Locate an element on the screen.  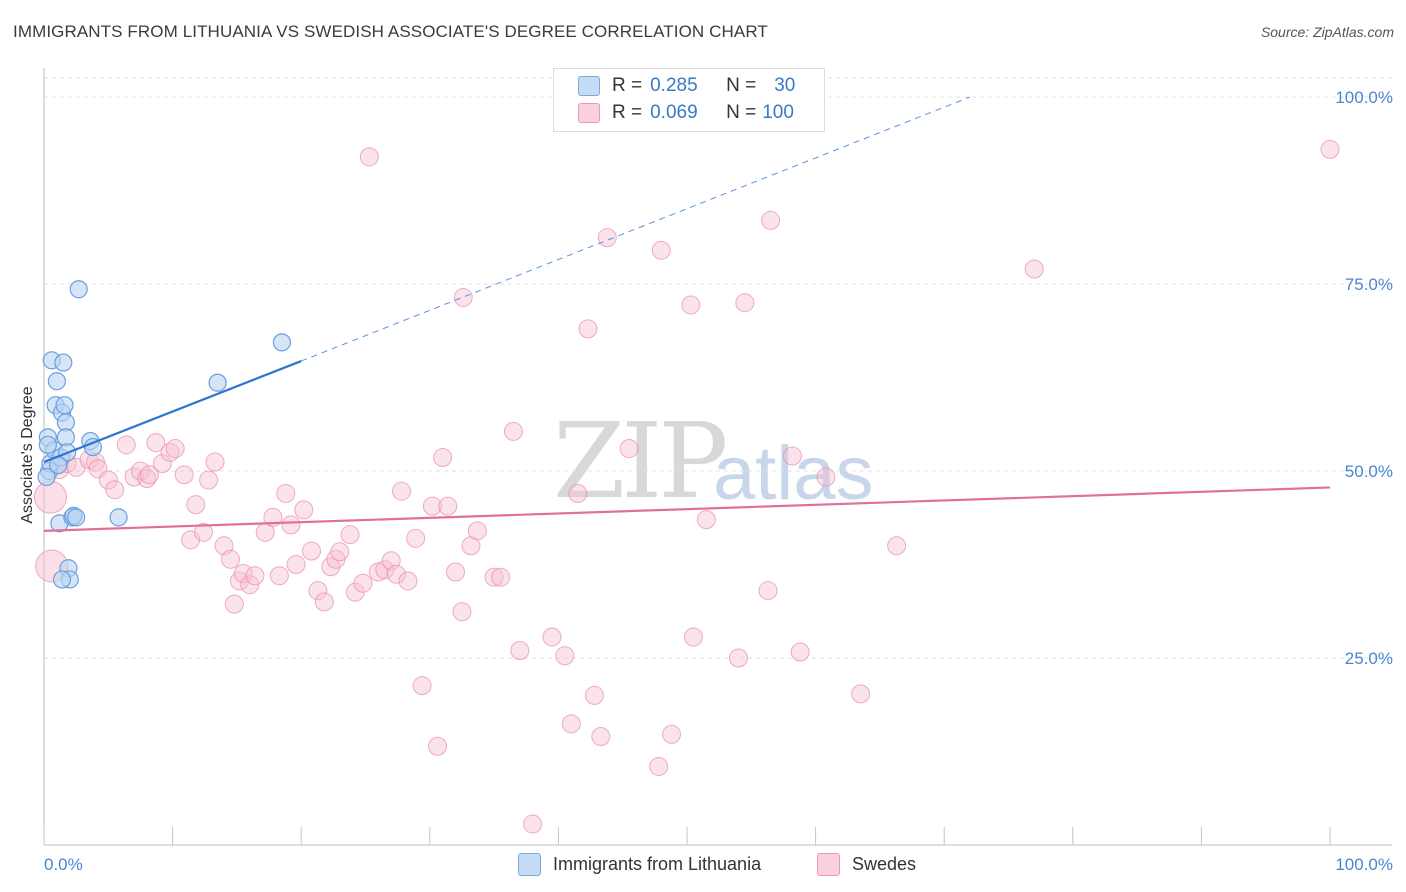
legend-n-value: 30 is located at coordinates (785, 85).